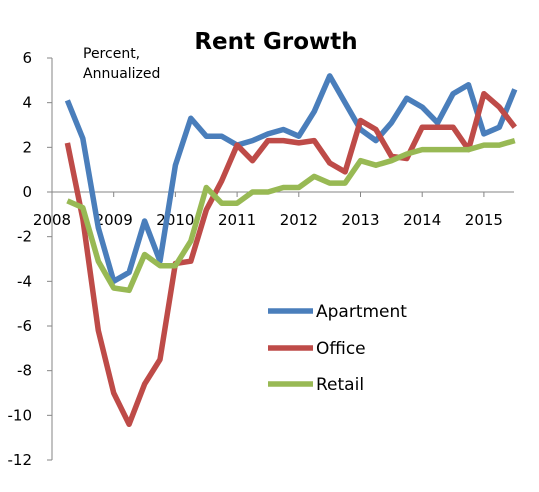 This screenshot has width=539, height=492. Describe the element at coordinates (360, 220) in the screenshot. I see `x-tick-label: 2013` at that location.